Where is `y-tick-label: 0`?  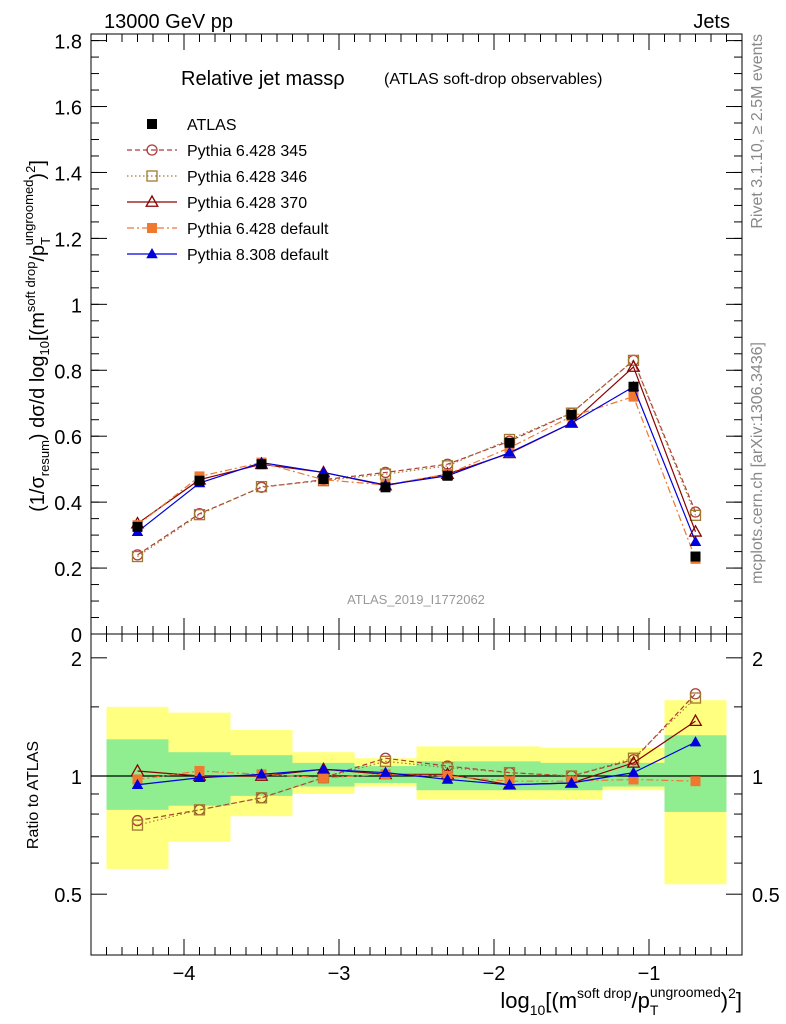 y-tick-label: 0 is located at coordinates (76, 636).